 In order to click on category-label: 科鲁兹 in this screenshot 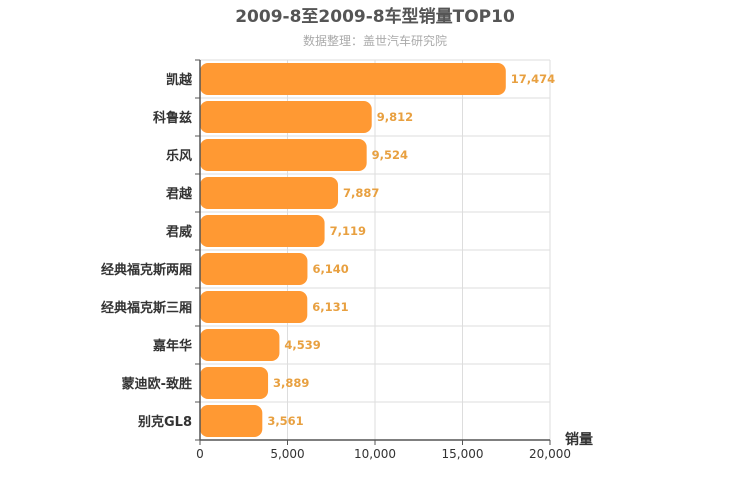, I will do `click(172, 118)`.